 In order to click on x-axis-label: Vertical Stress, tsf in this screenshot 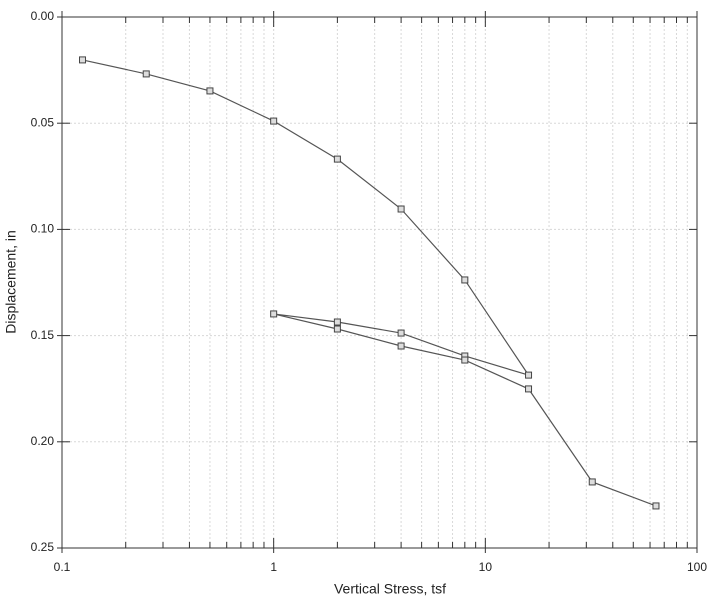, I will do `click(390, 589)`.